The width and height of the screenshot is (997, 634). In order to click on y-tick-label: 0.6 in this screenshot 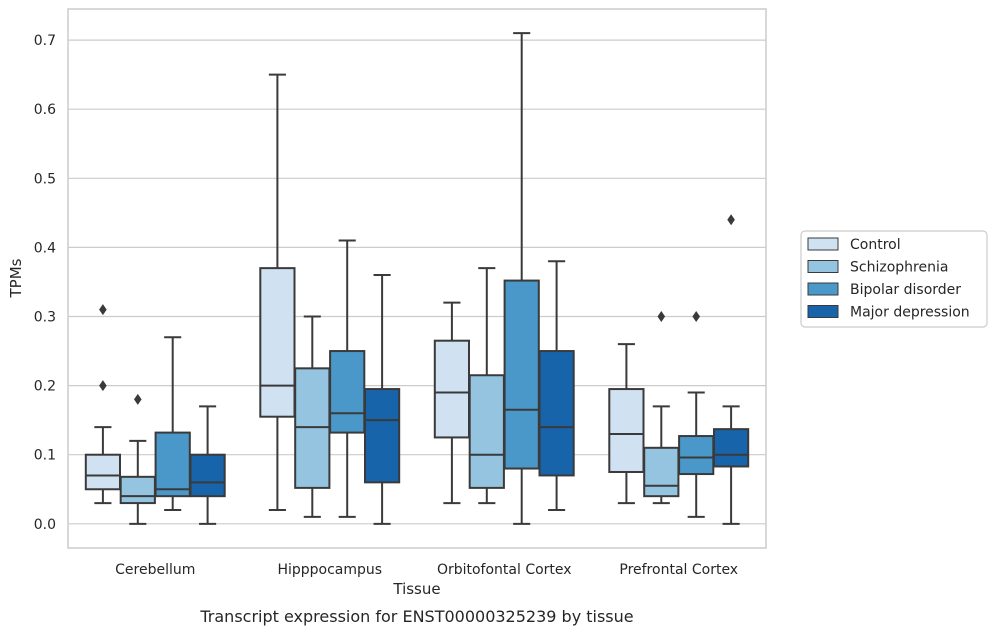, I will do `click(45, 110)`.